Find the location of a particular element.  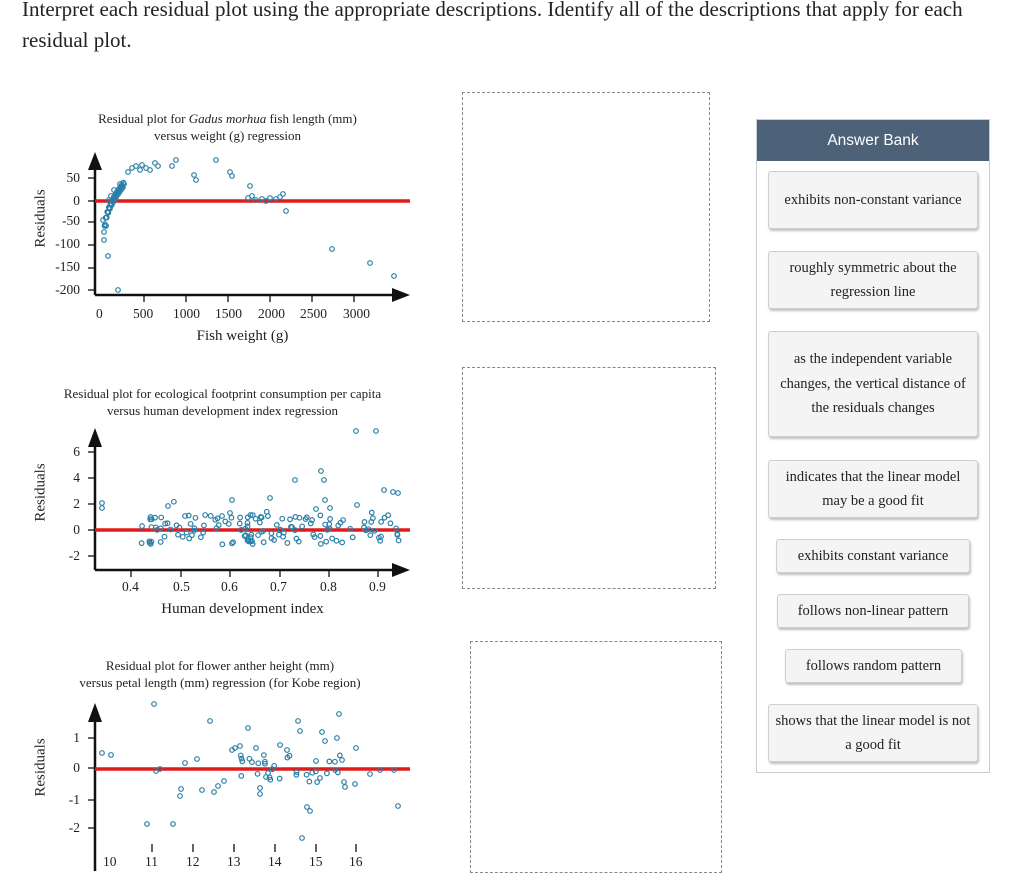

answer-chip: exhibits constant variance is located at coordinates (873, 556).